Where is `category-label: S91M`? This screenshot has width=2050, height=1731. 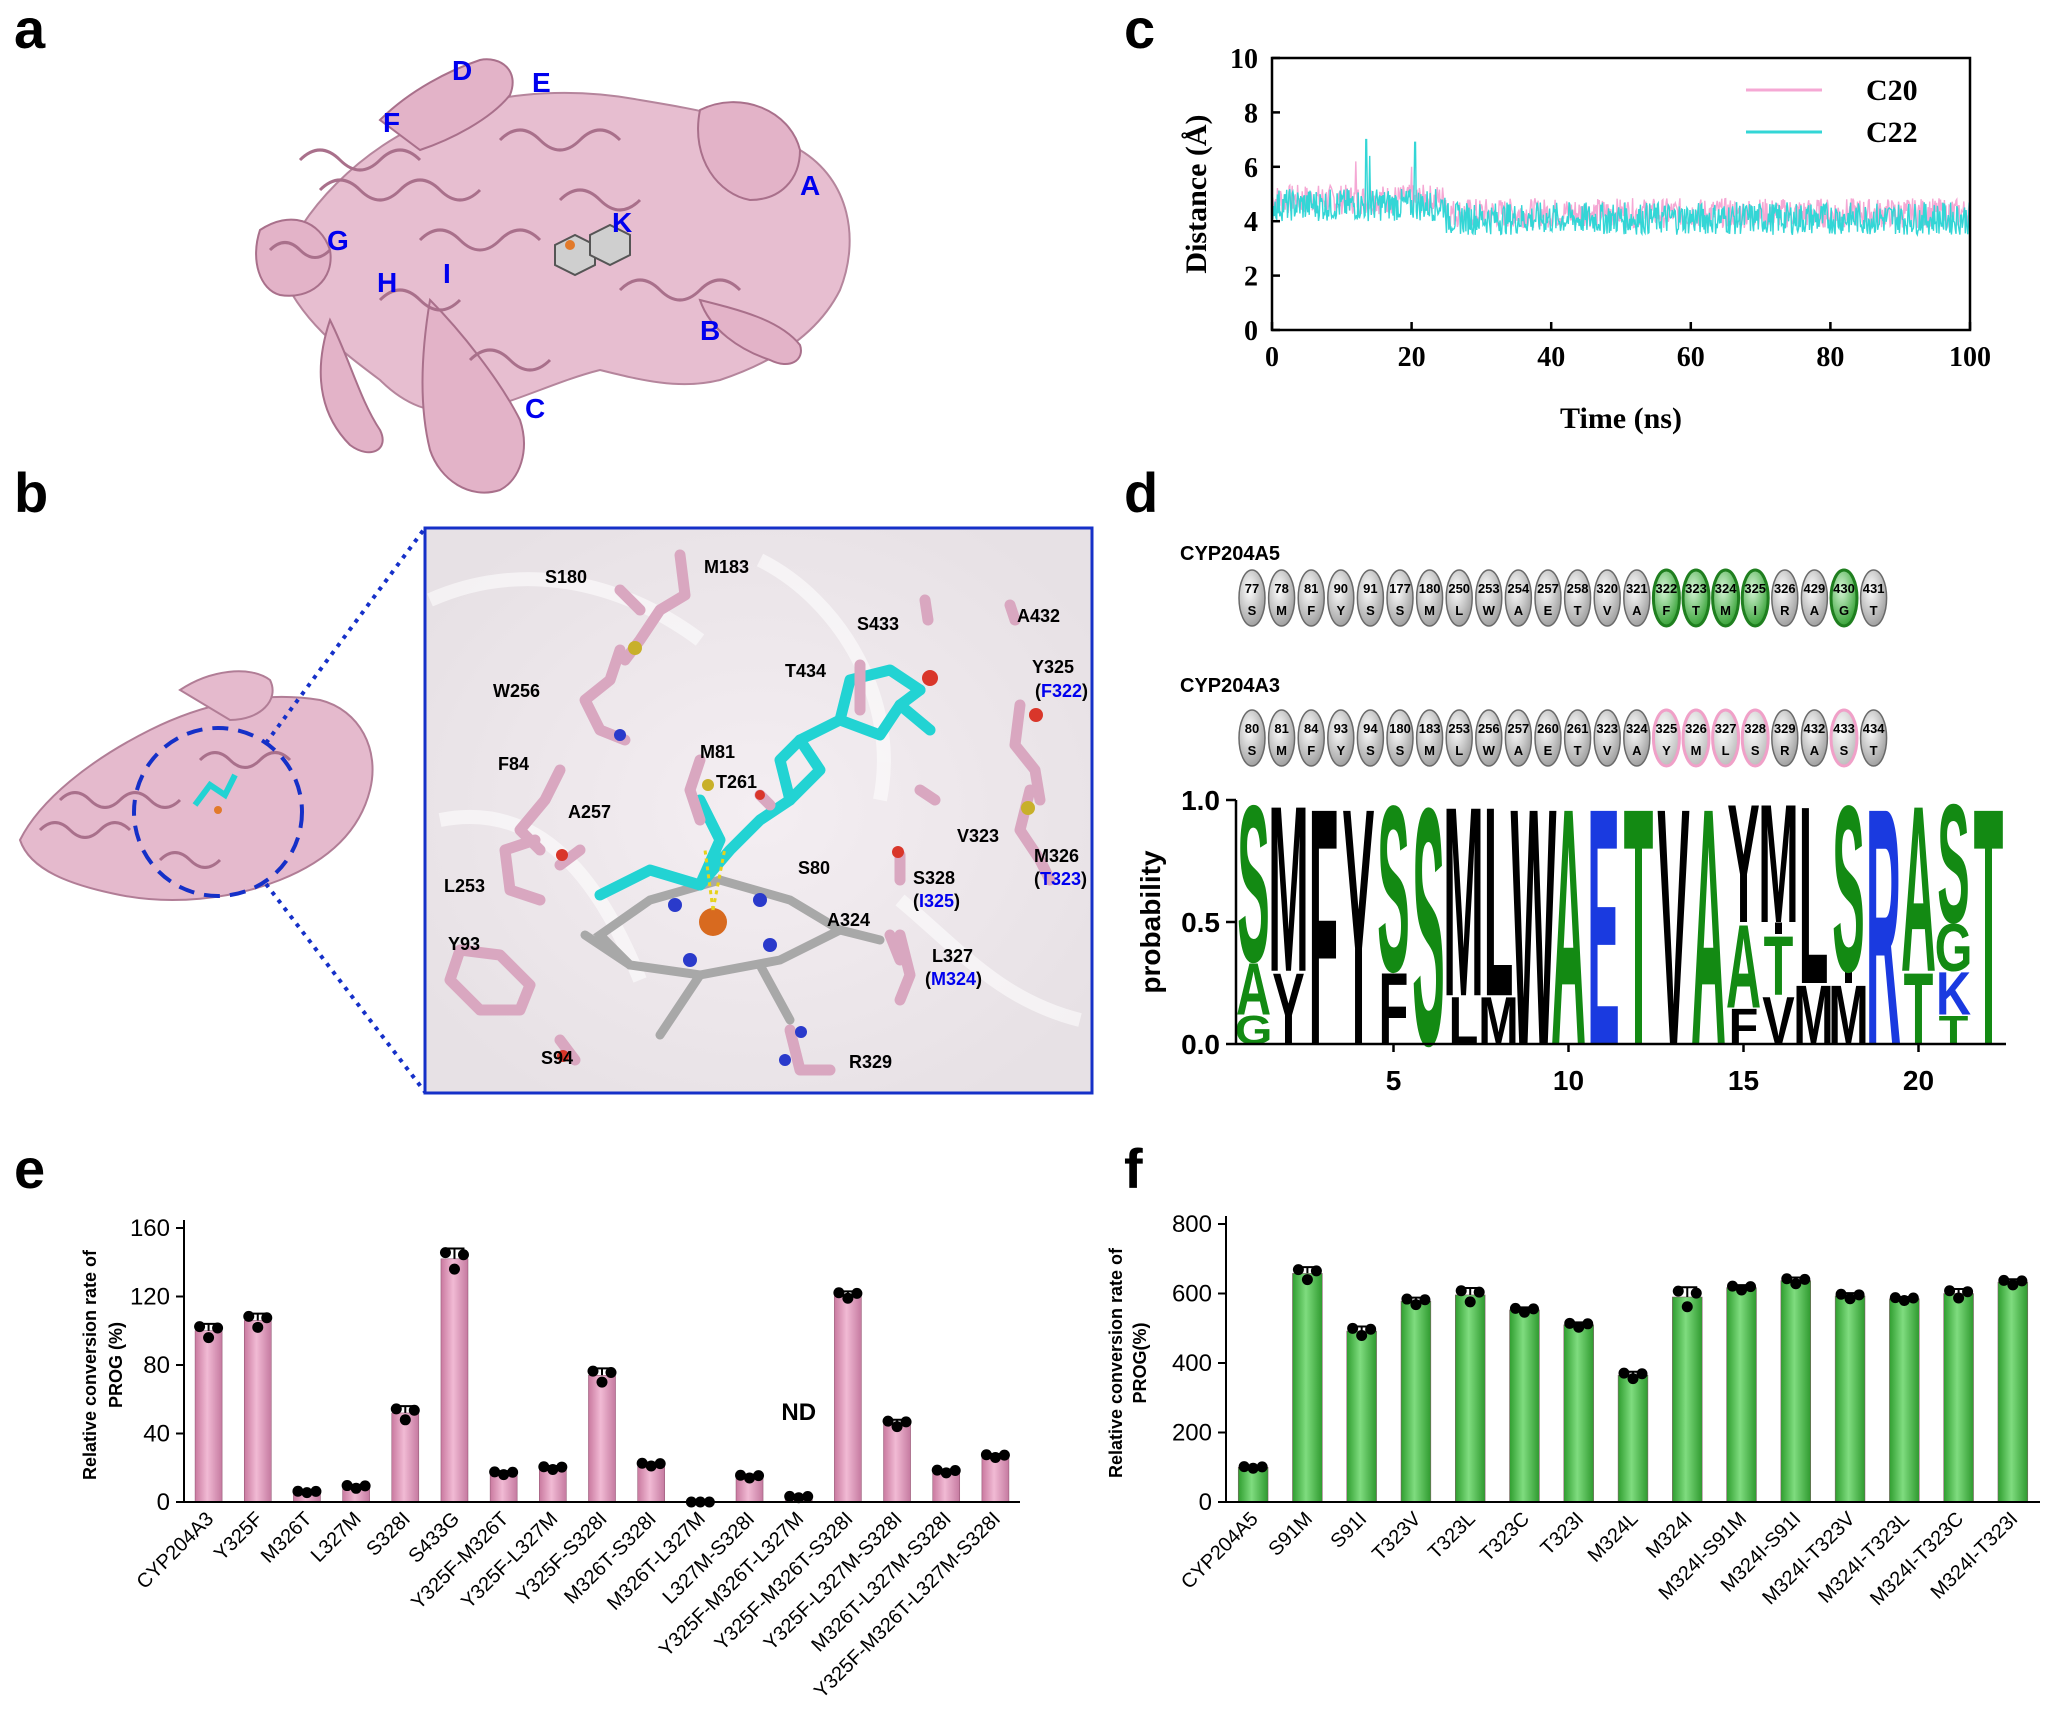
category-label: S91M is located at coordinates (1290, 1534).